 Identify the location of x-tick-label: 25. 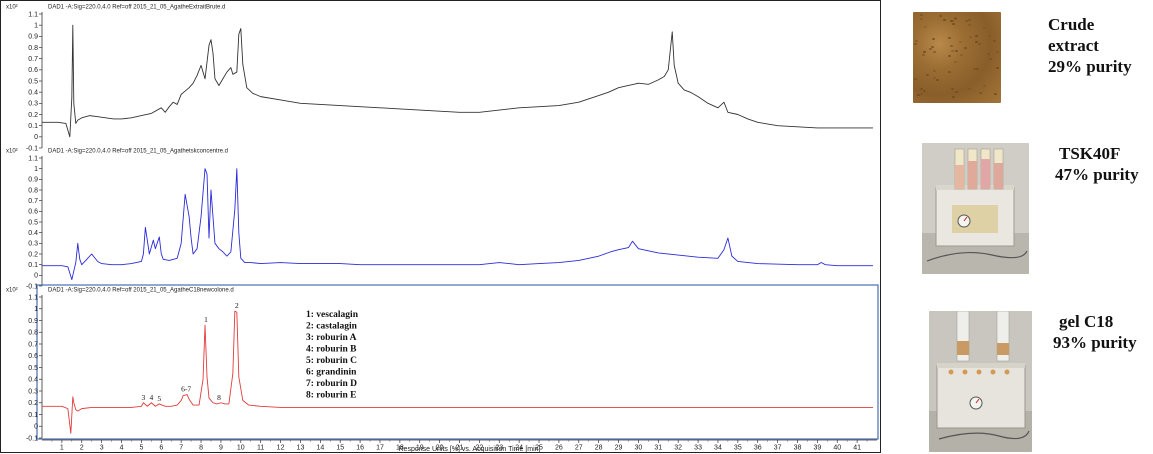
(539, 448).